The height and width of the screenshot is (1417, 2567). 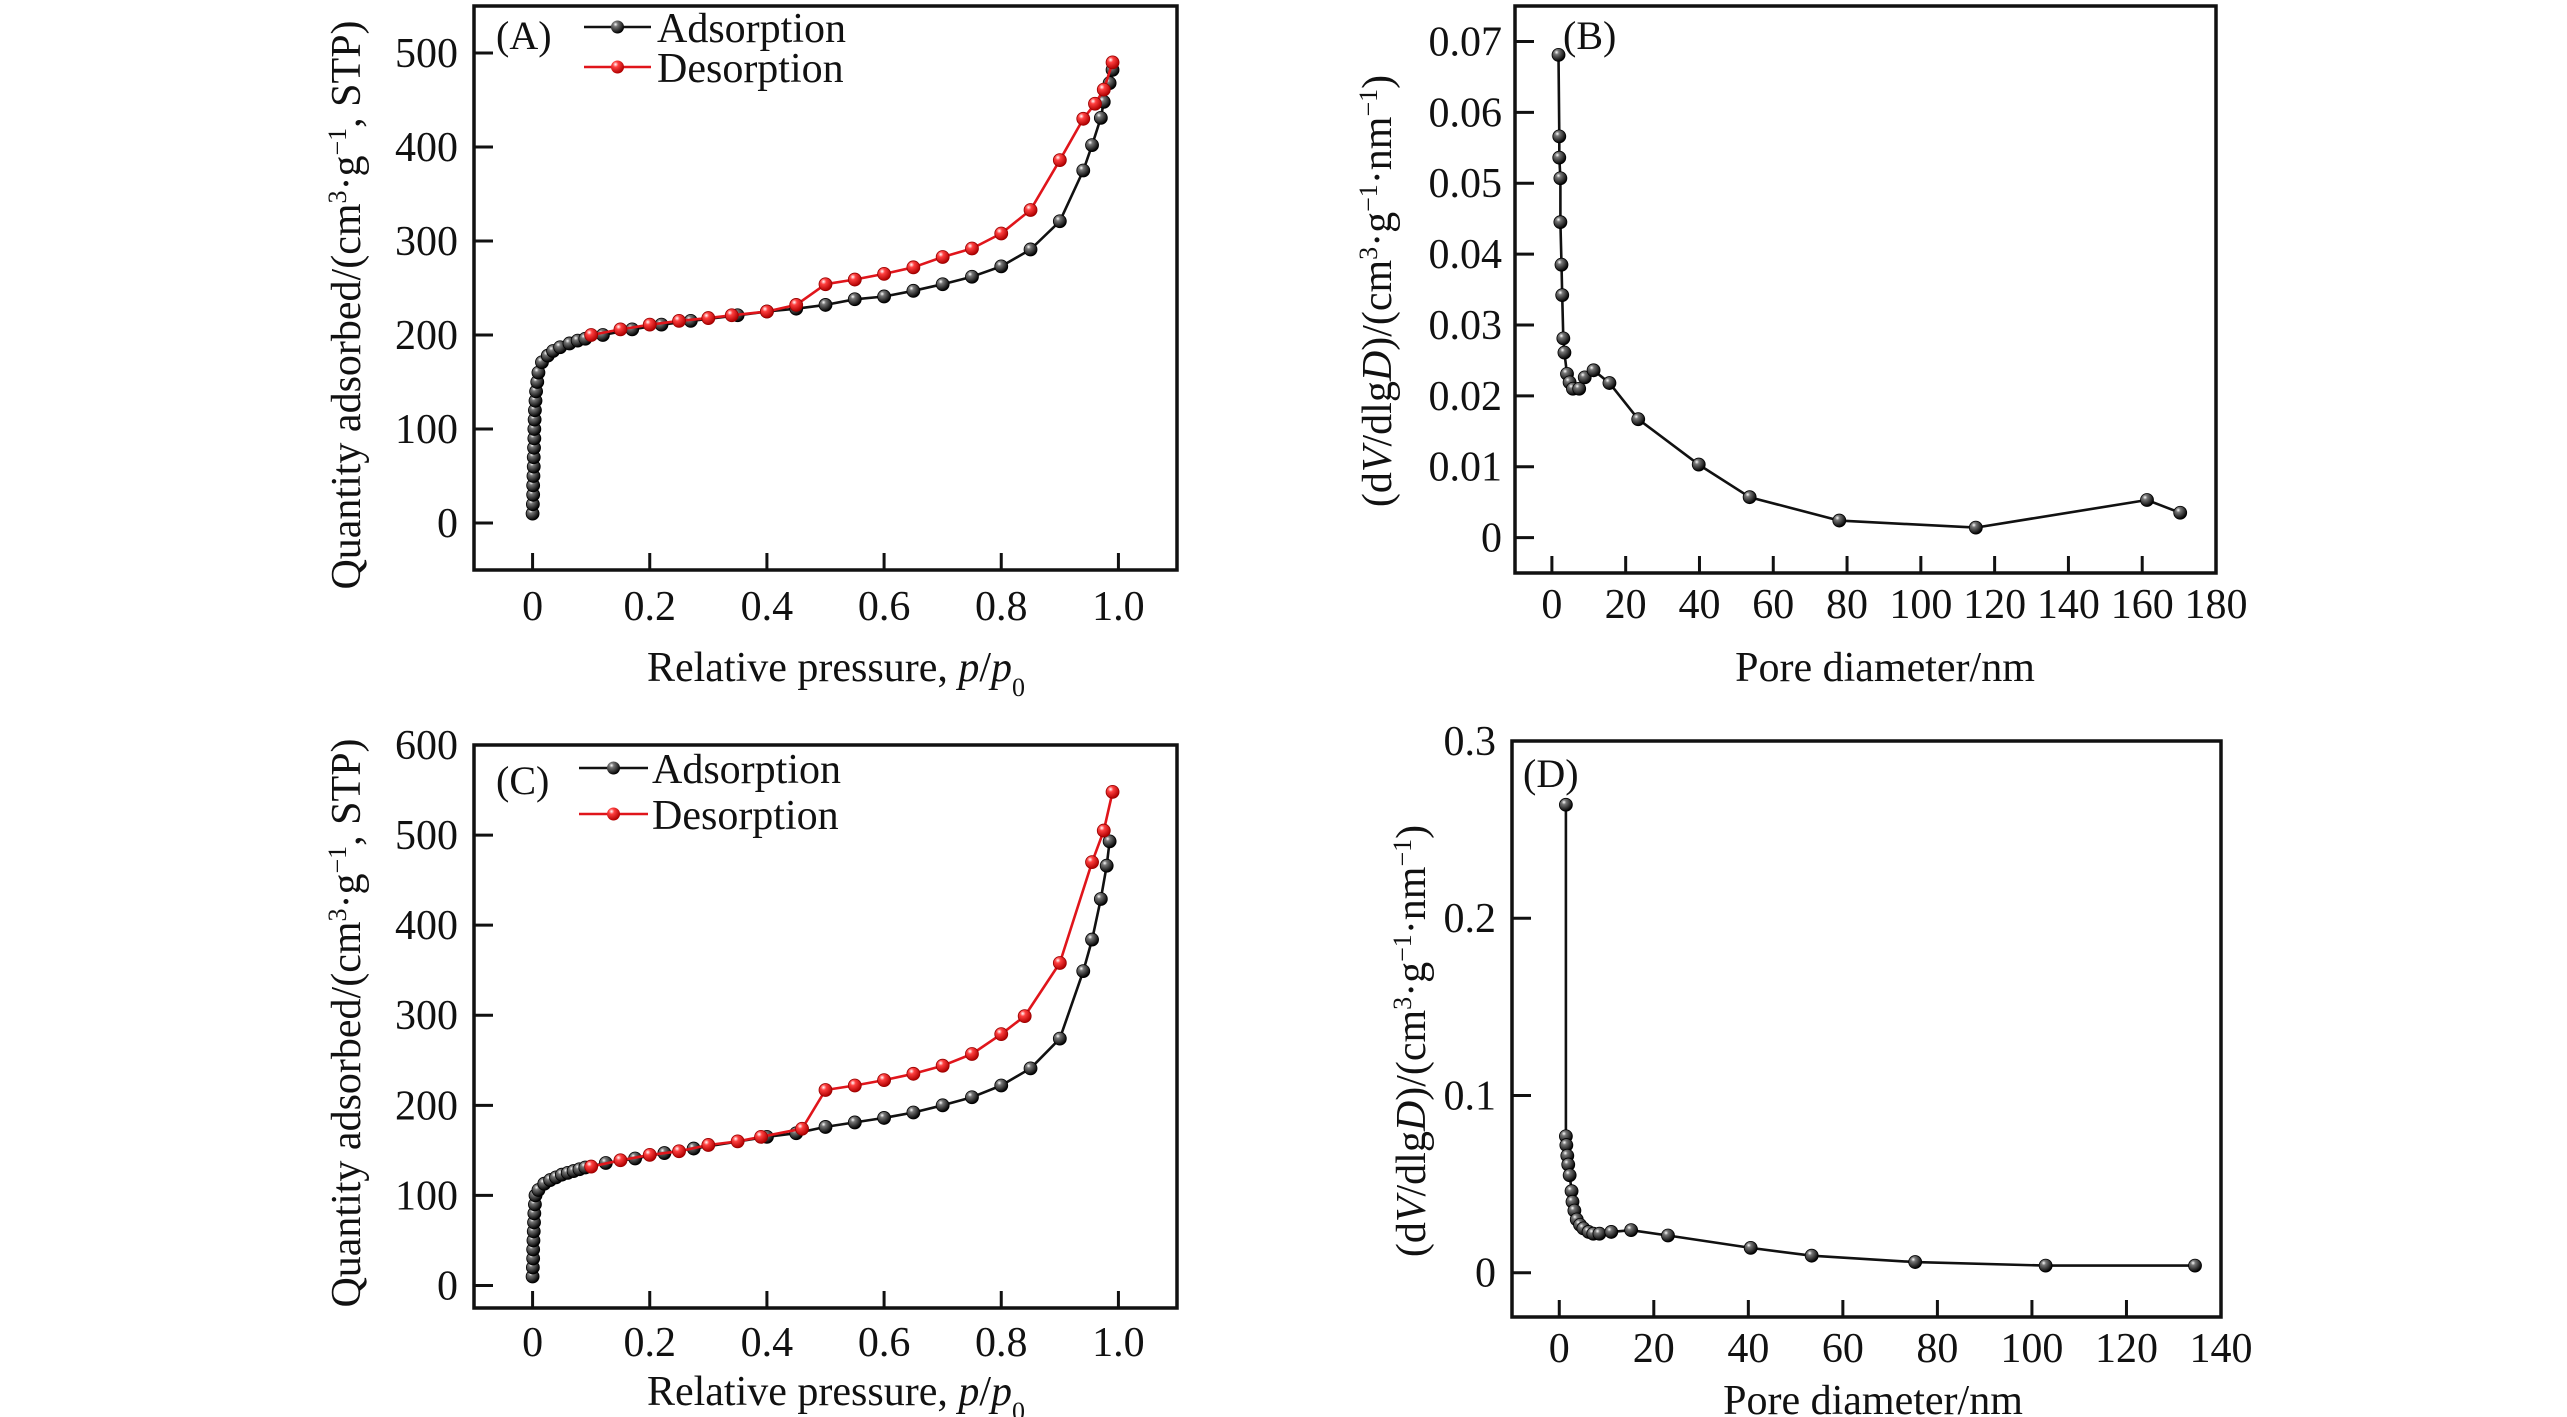 I want to click on x-axis-label-part: Relative pressure,, so click(x=802, y=668).